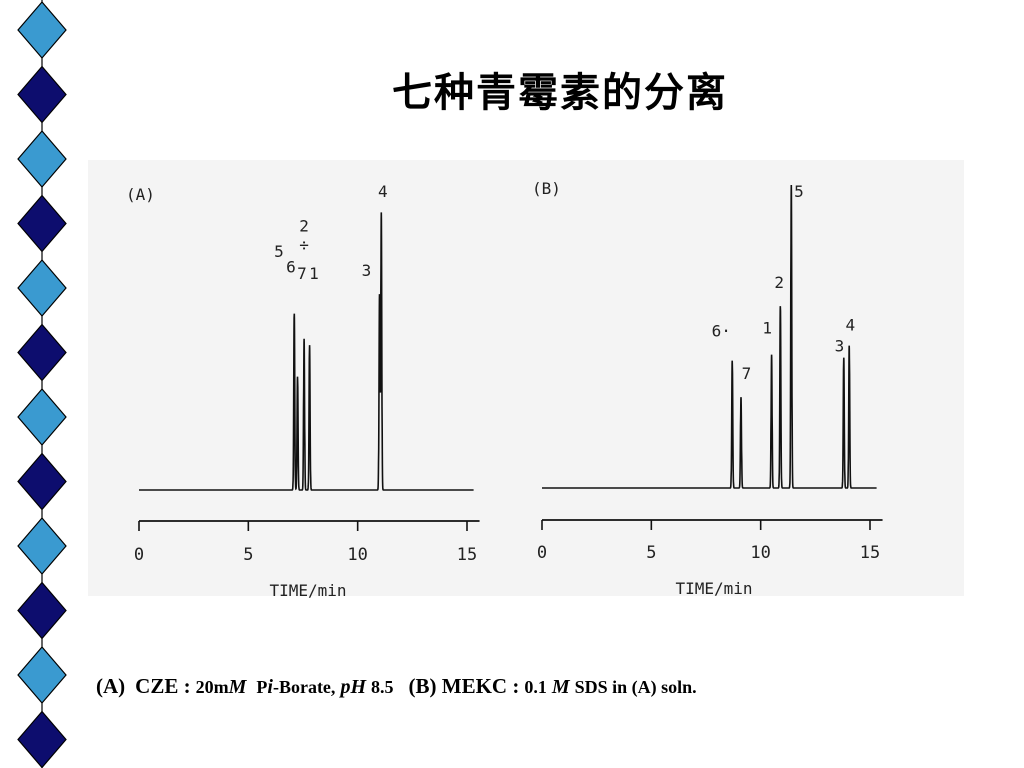  Describe the element at coordinates (535, 687) in the screenshot. I see `caption-b-conc: 0.1` at that location.